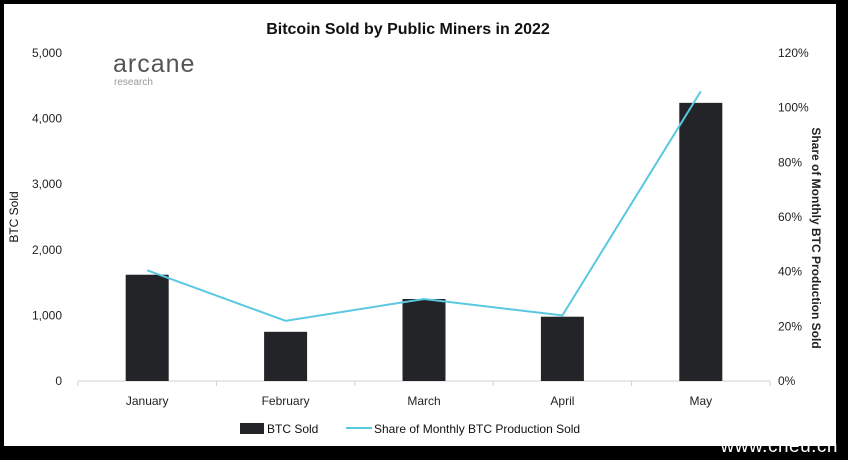  I want to click on y-tick-label: 5,000, so click(47, 53).